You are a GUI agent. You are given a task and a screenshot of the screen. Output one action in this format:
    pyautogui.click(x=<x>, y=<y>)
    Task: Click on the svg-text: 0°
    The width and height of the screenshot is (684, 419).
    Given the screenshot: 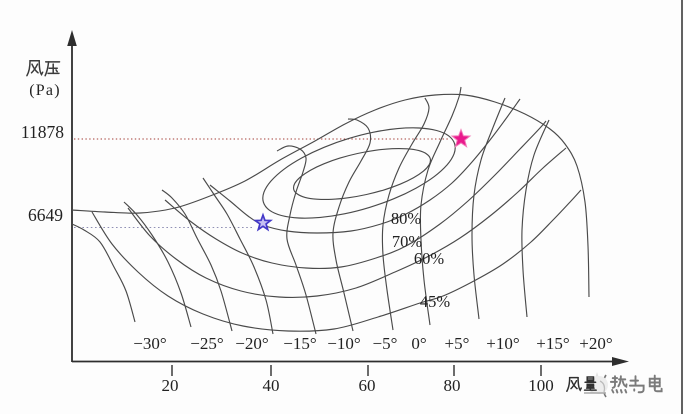 What is the action you would take?
    pyautogui.click(x=418, y=343)
    